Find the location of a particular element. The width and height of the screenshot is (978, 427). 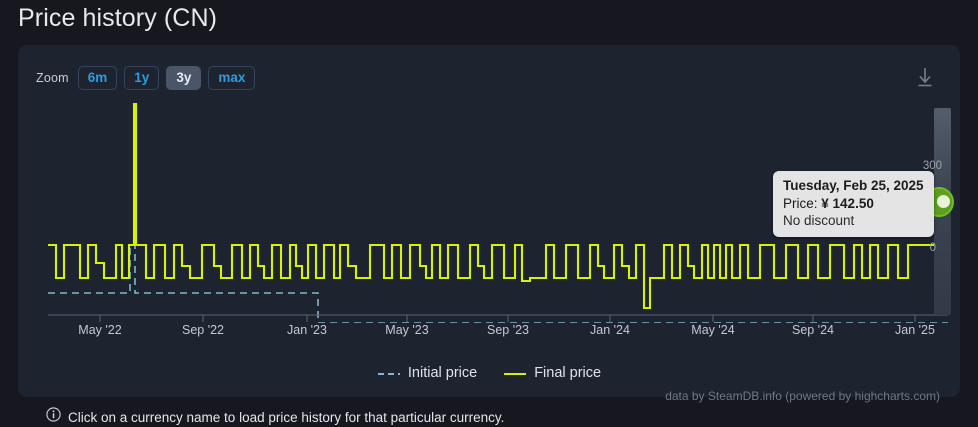

x-axis-tick-label: Jan '23 is located at coordinates (307, 330).